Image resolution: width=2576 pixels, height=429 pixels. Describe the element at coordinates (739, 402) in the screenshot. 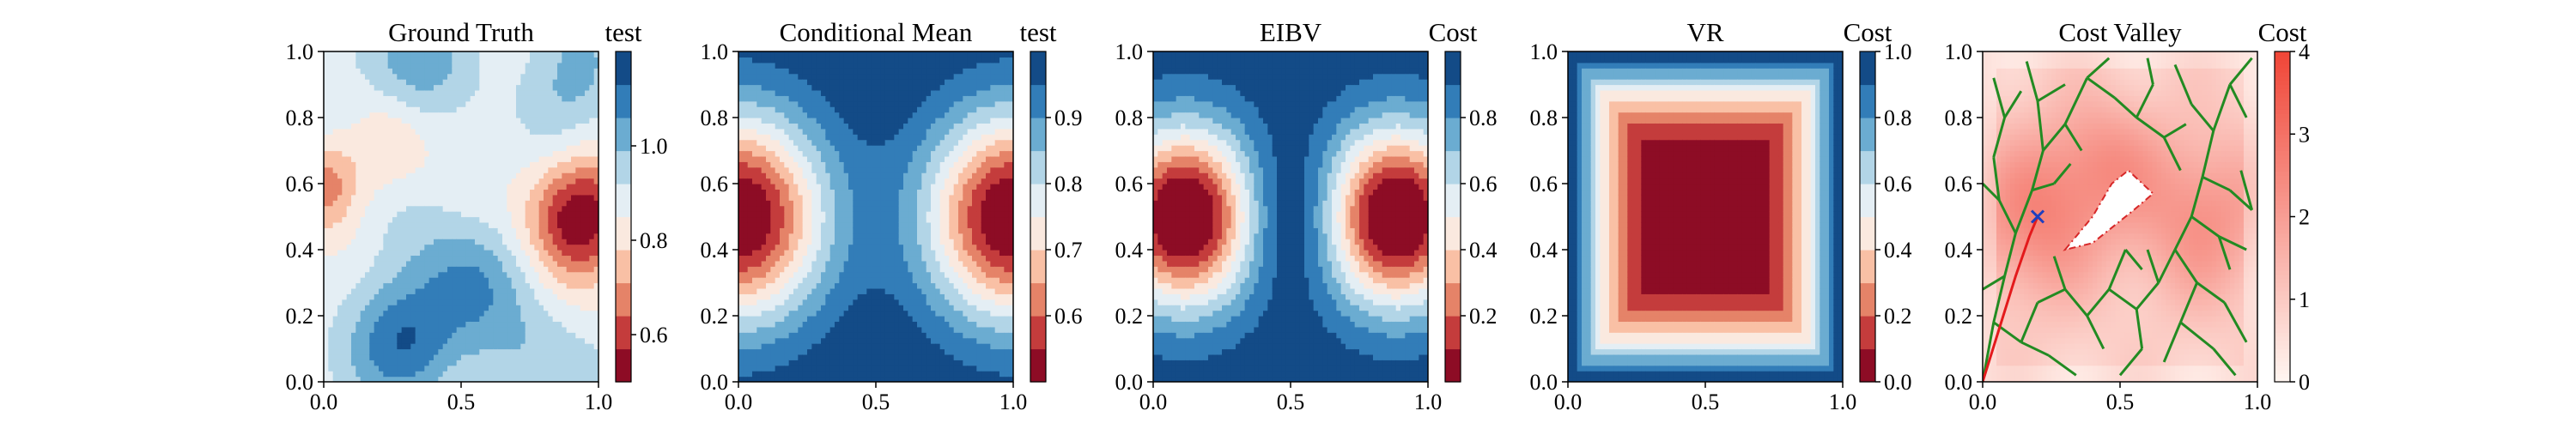

I see `x-tick-label: 0.0` at that location.